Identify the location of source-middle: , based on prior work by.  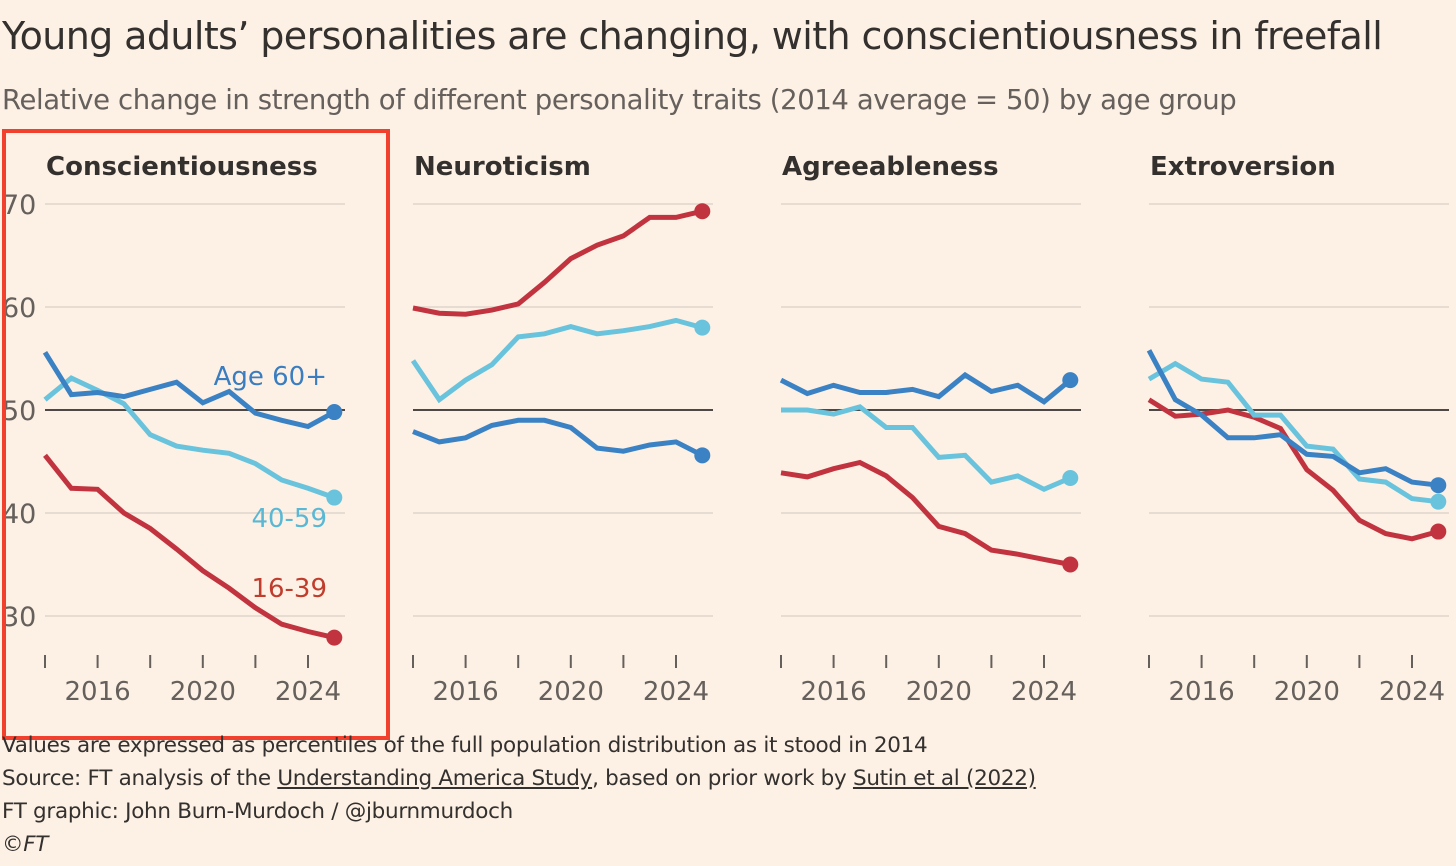
(722, 778).